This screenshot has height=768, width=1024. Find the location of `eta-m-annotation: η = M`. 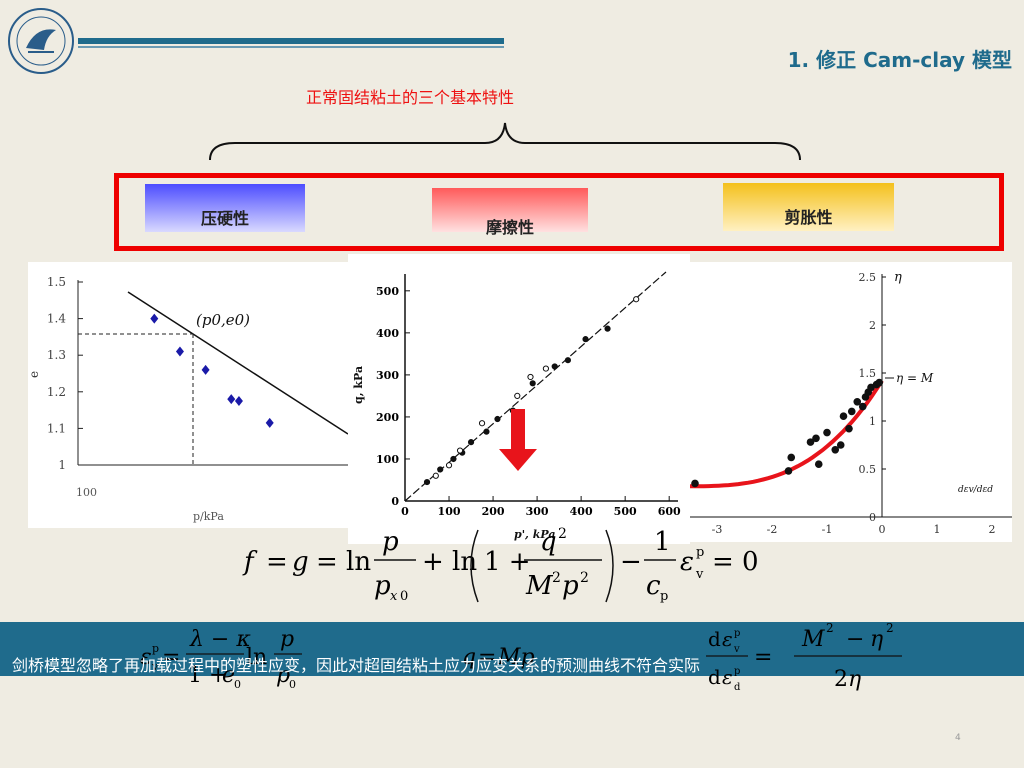

eta-m-annotation: η = M is located at coordinates (915, 378).